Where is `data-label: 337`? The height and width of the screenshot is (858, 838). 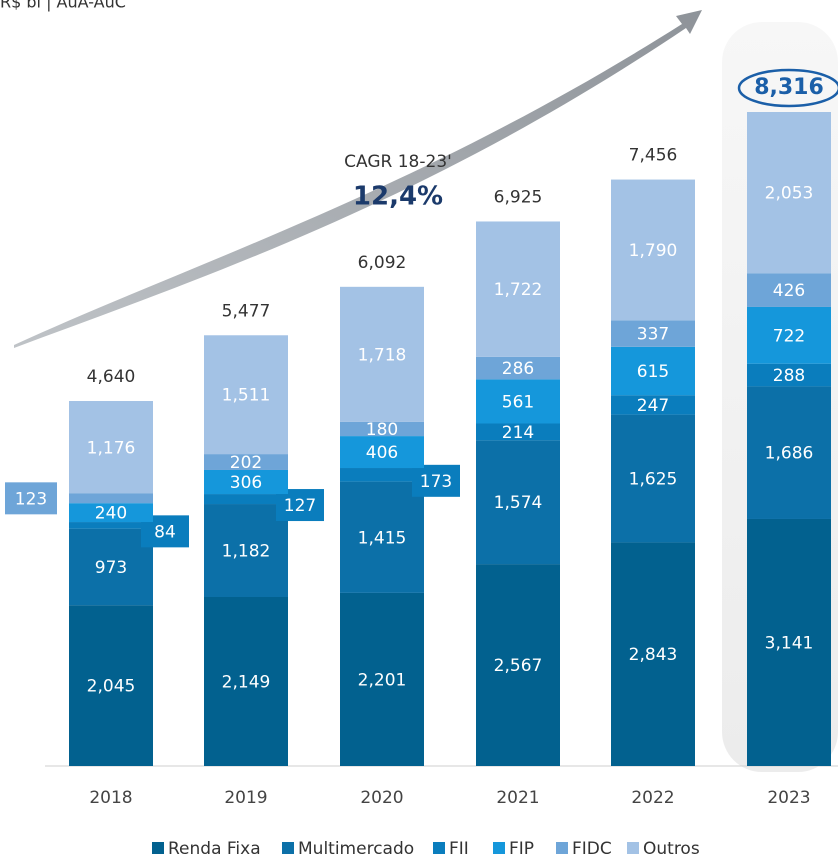 data-label: 337 is located at coordinates (653, 335).